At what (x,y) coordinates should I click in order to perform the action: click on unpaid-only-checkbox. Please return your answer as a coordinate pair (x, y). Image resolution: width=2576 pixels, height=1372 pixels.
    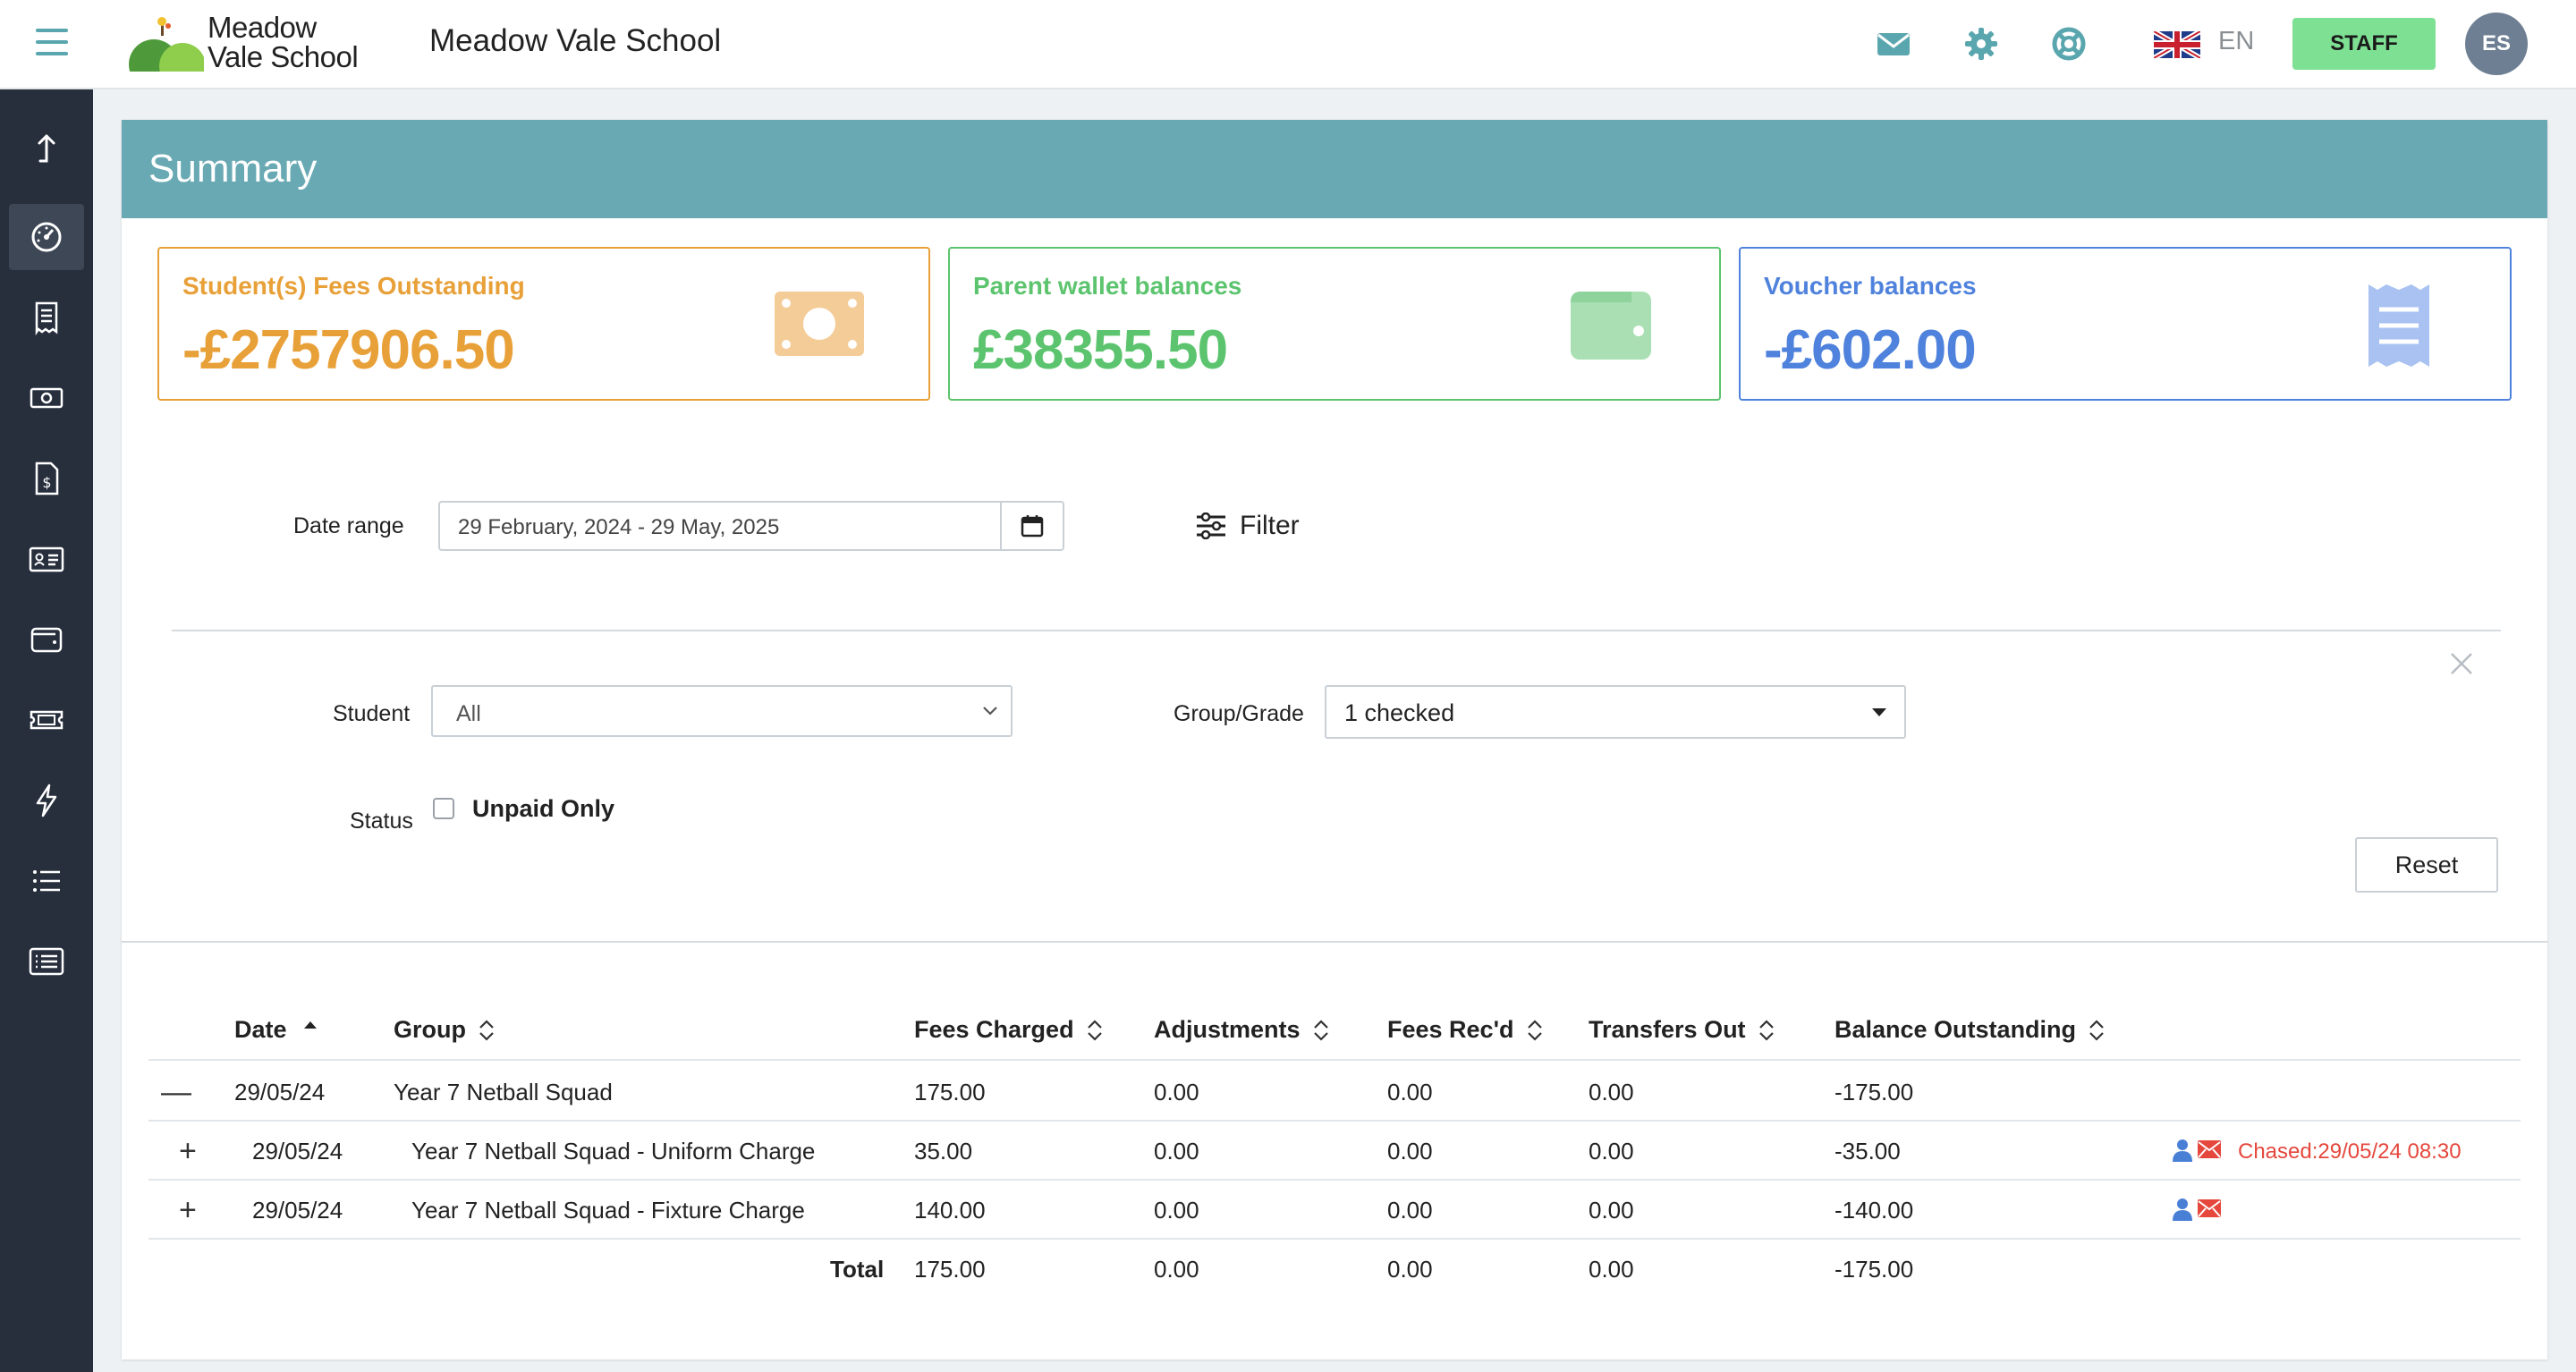
    Looking at the image, I should click on (443, 808).